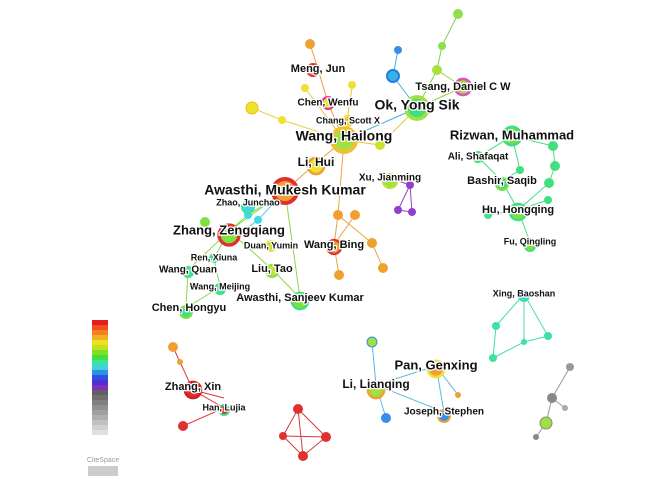  Describe the element at coordinates (103, 466) in the screenshot. I see `logo: CiteSpace` at that location.